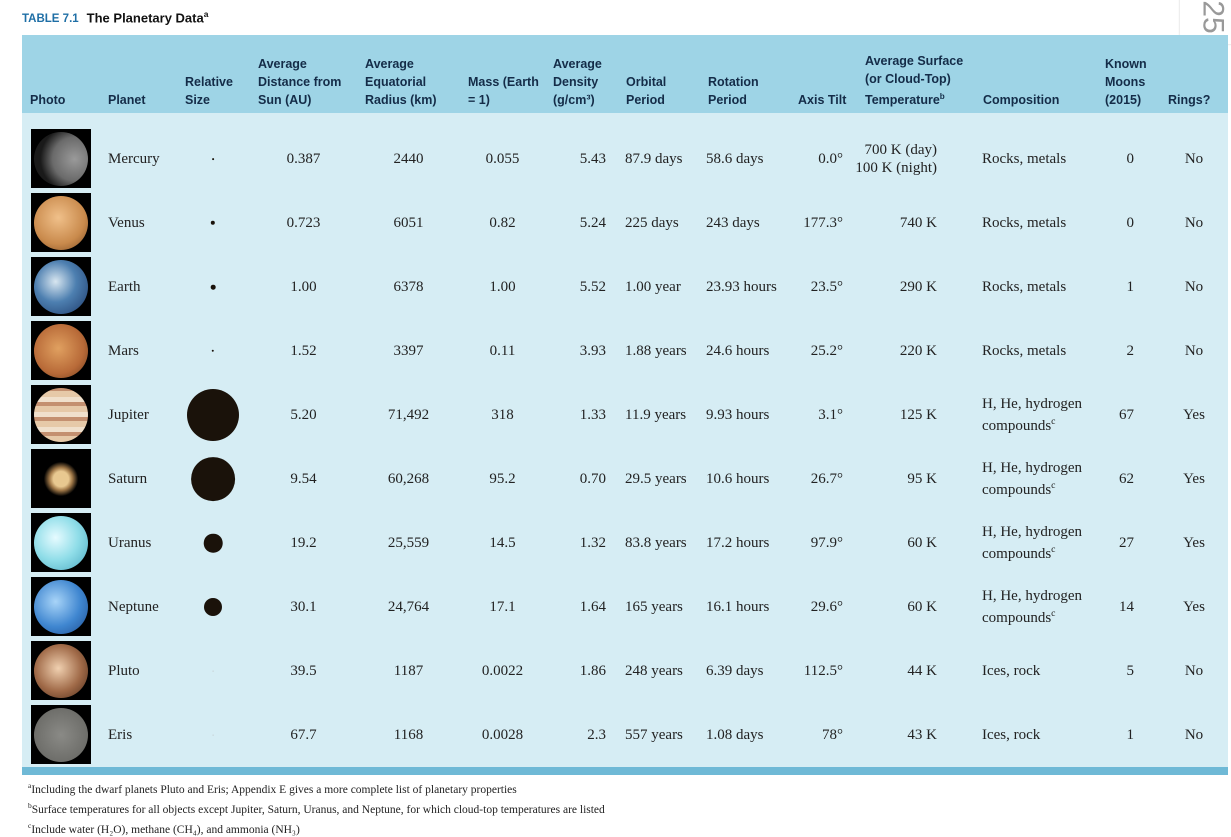 Image resolution: width=1231 pixels, height=837 pixels. I want to click on cell: 5.20, so click(303, 415).